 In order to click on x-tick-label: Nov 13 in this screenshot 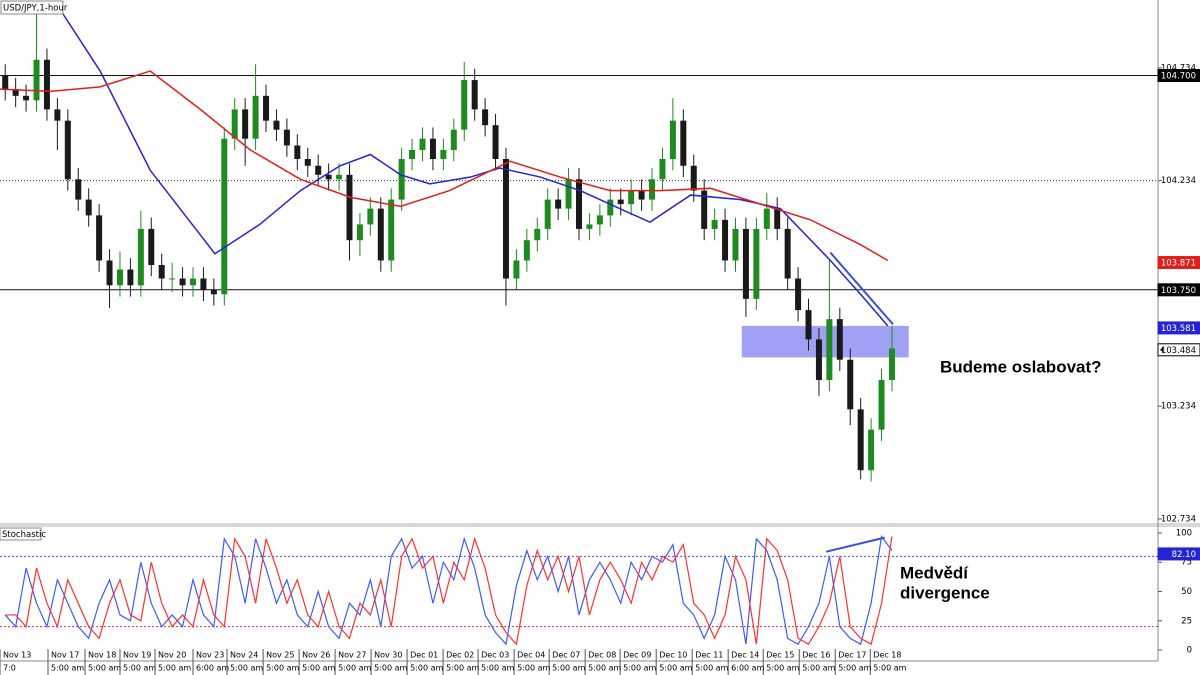, I will do `click(17, 655)`.